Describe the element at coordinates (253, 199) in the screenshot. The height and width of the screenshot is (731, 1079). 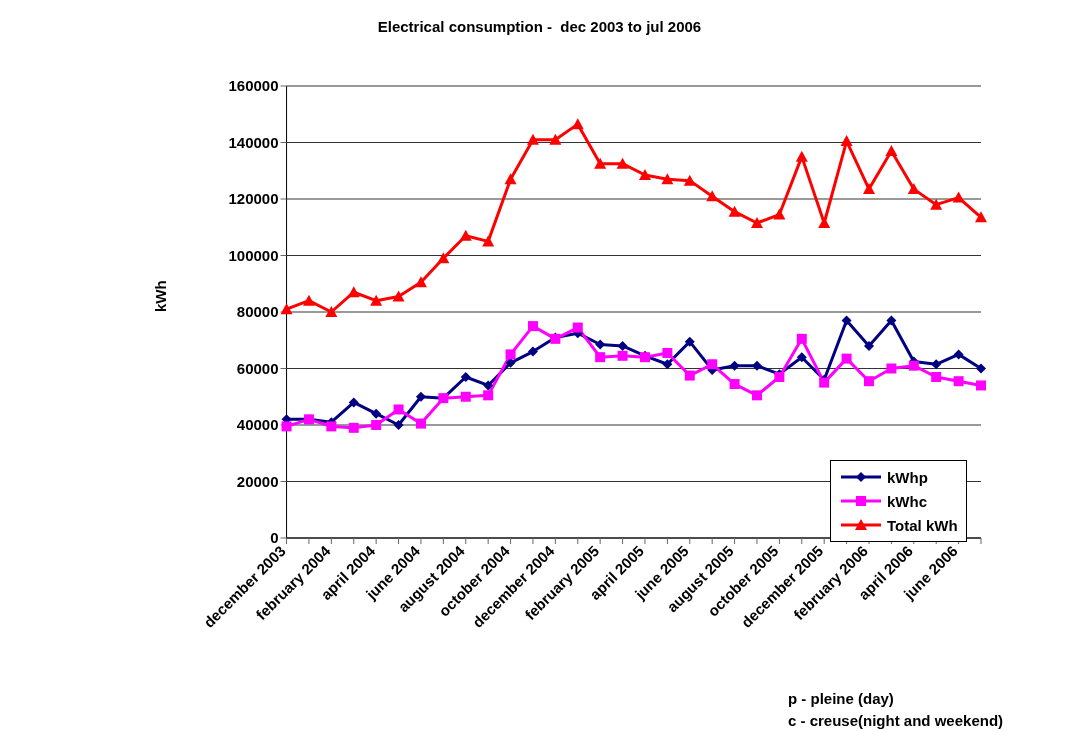
I see `y-tick-label: 120000` at that location.